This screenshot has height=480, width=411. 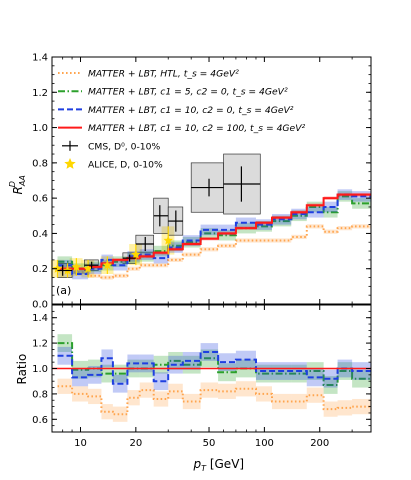 I want to click on bottom-ylabel: Ratio, so click(x=22, y=369).